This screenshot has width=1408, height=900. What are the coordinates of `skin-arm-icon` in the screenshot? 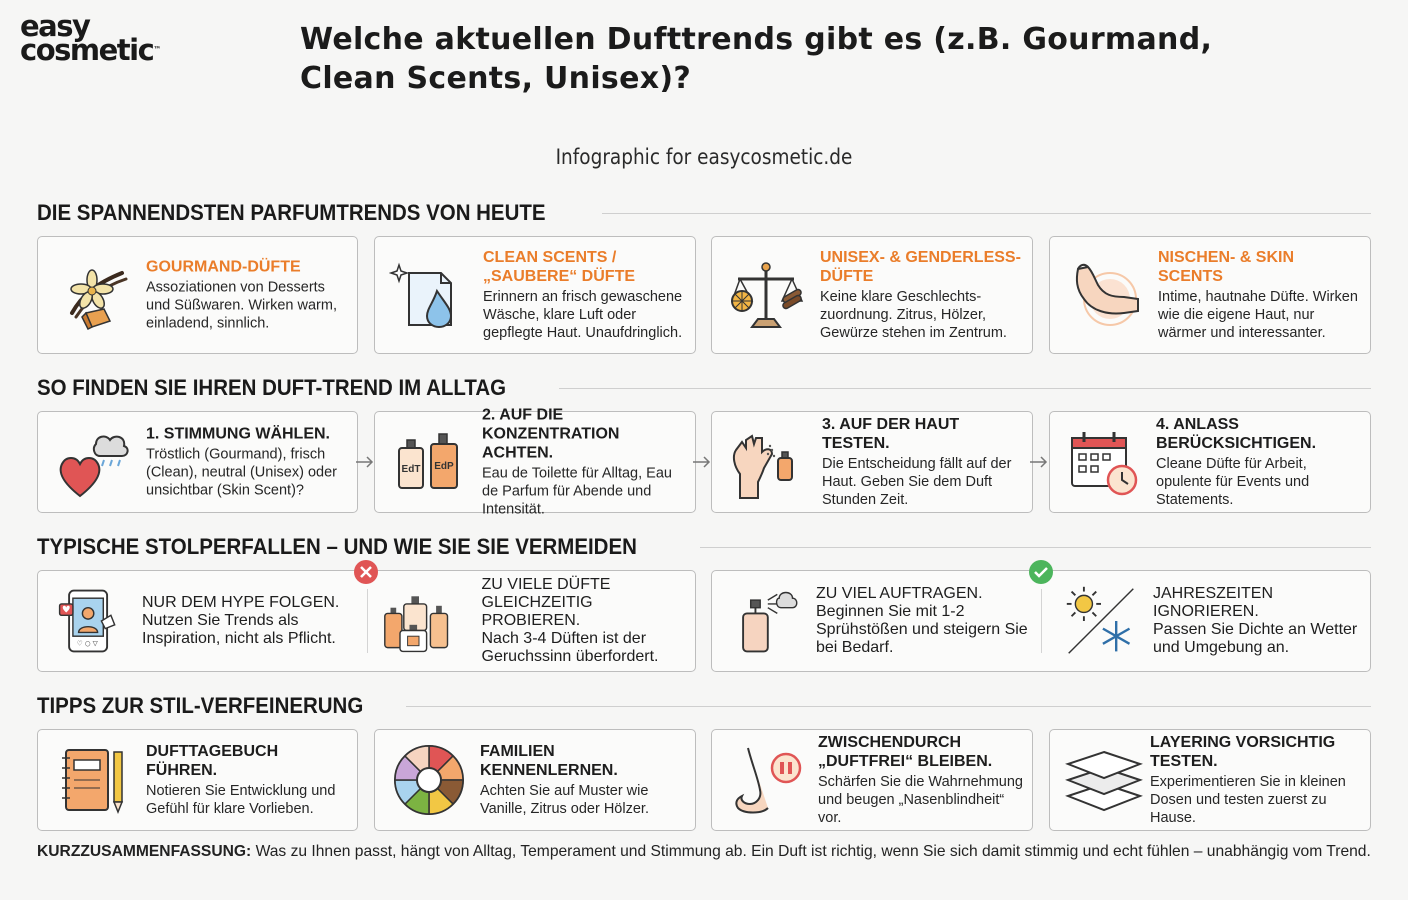 It's located at (1104, 295).